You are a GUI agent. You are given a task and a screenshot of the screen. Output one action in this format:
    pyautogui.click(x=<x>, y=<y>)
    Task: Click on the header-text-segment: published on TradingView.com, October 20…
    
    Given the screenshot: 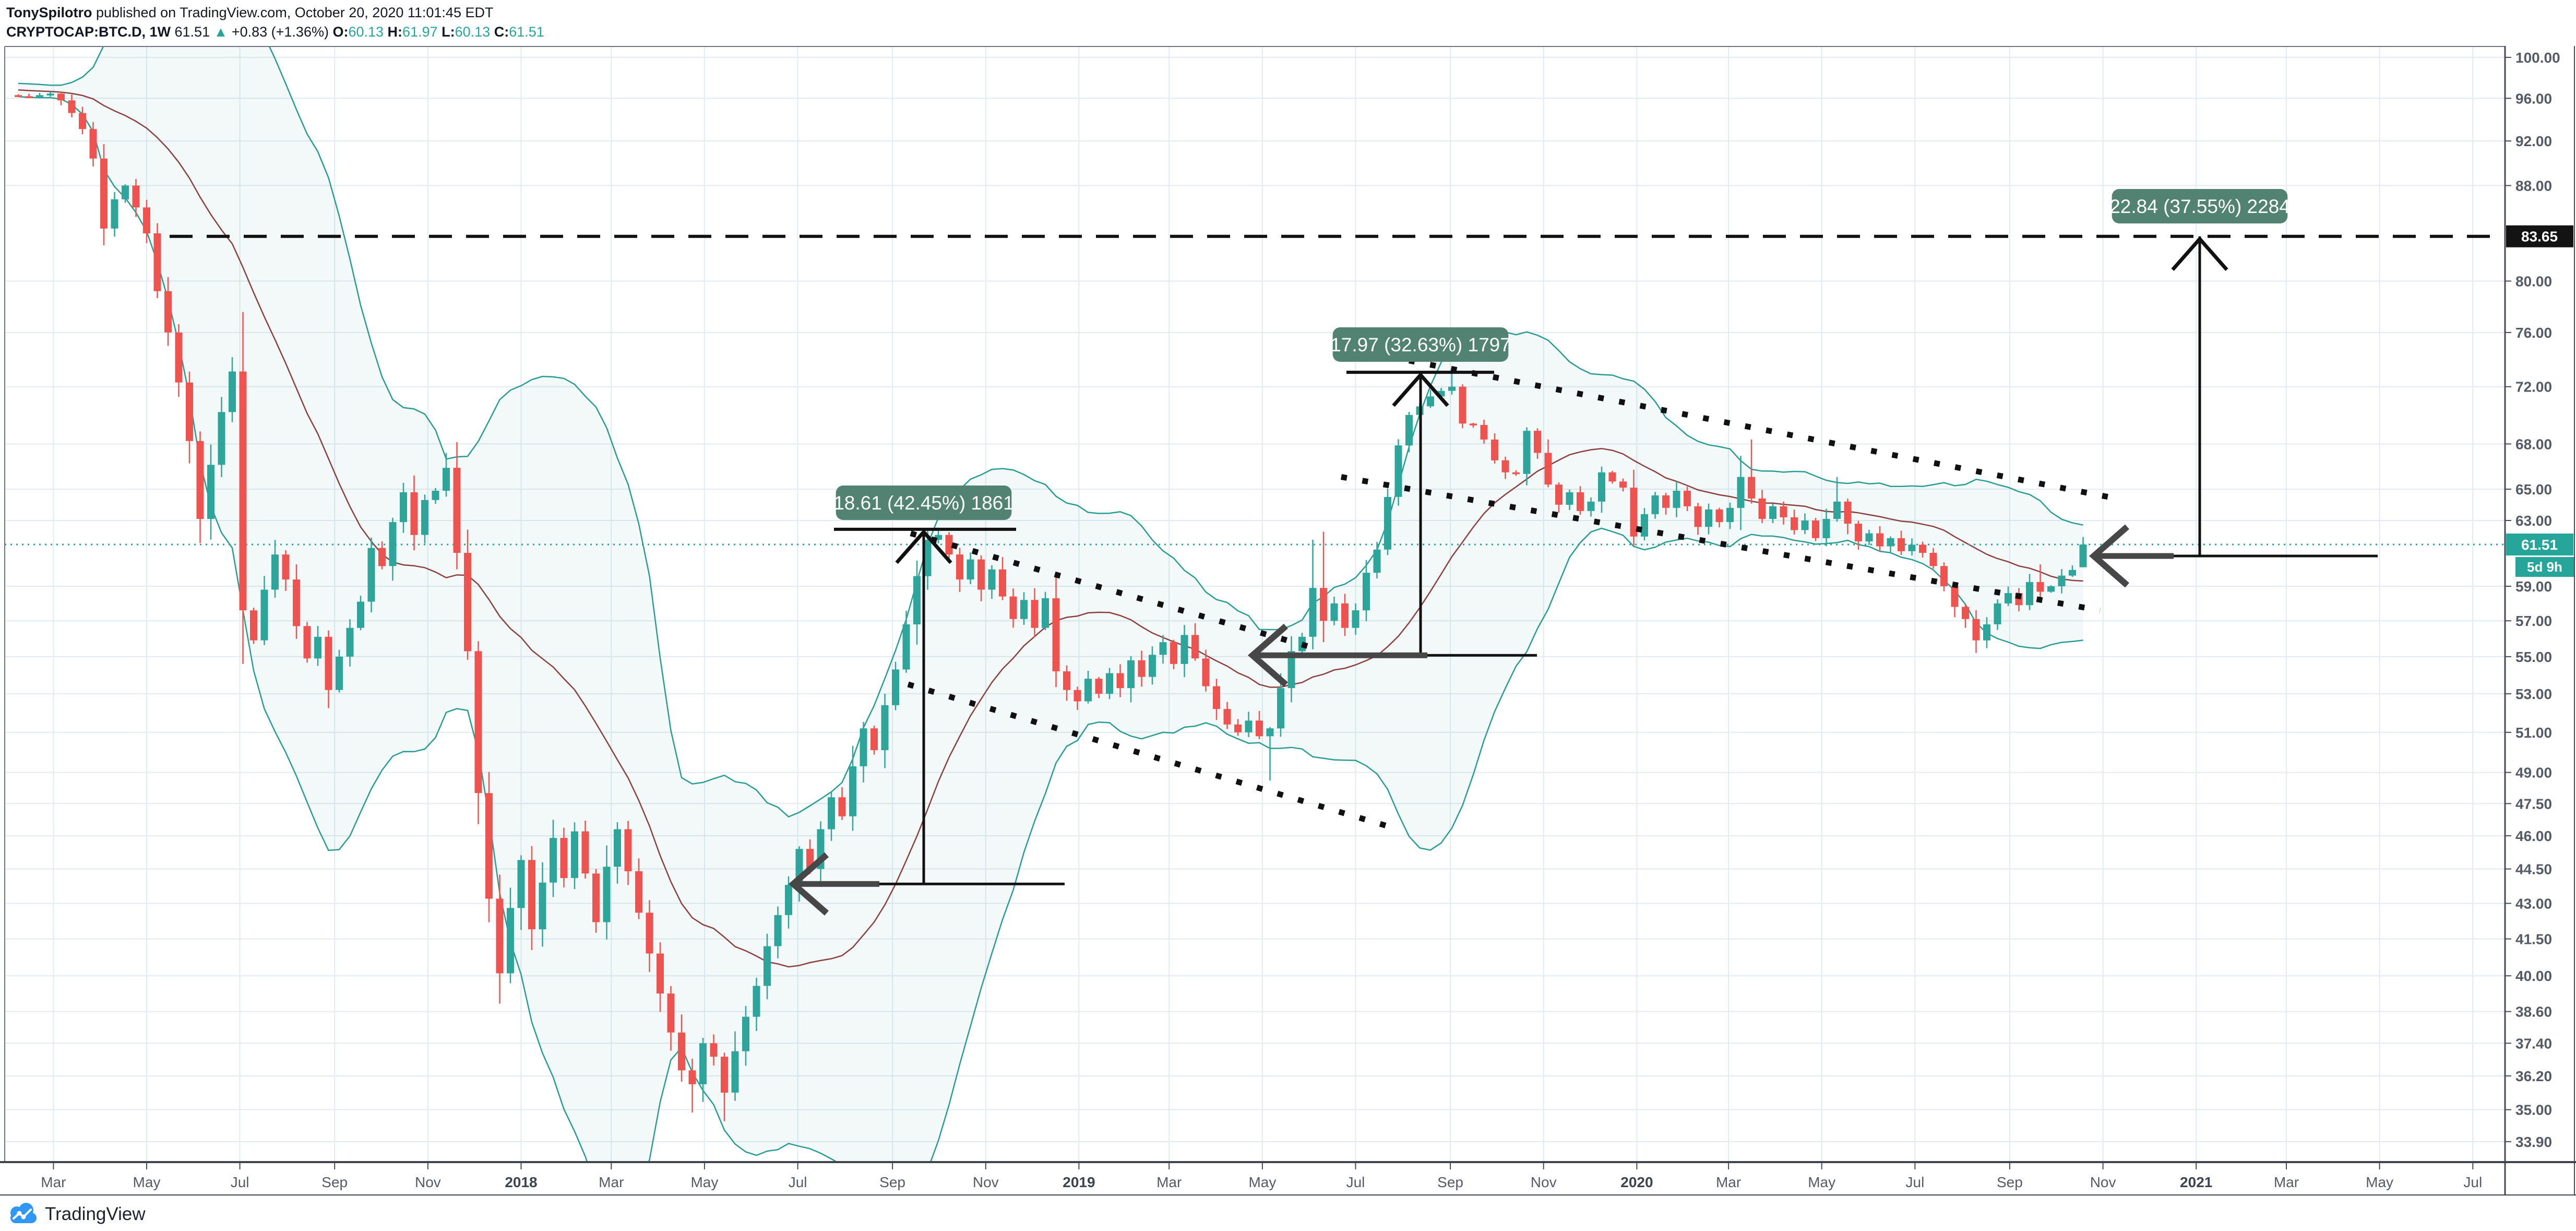 What is the action you would take?
    pyautogui.click(x=293, y=12)
    